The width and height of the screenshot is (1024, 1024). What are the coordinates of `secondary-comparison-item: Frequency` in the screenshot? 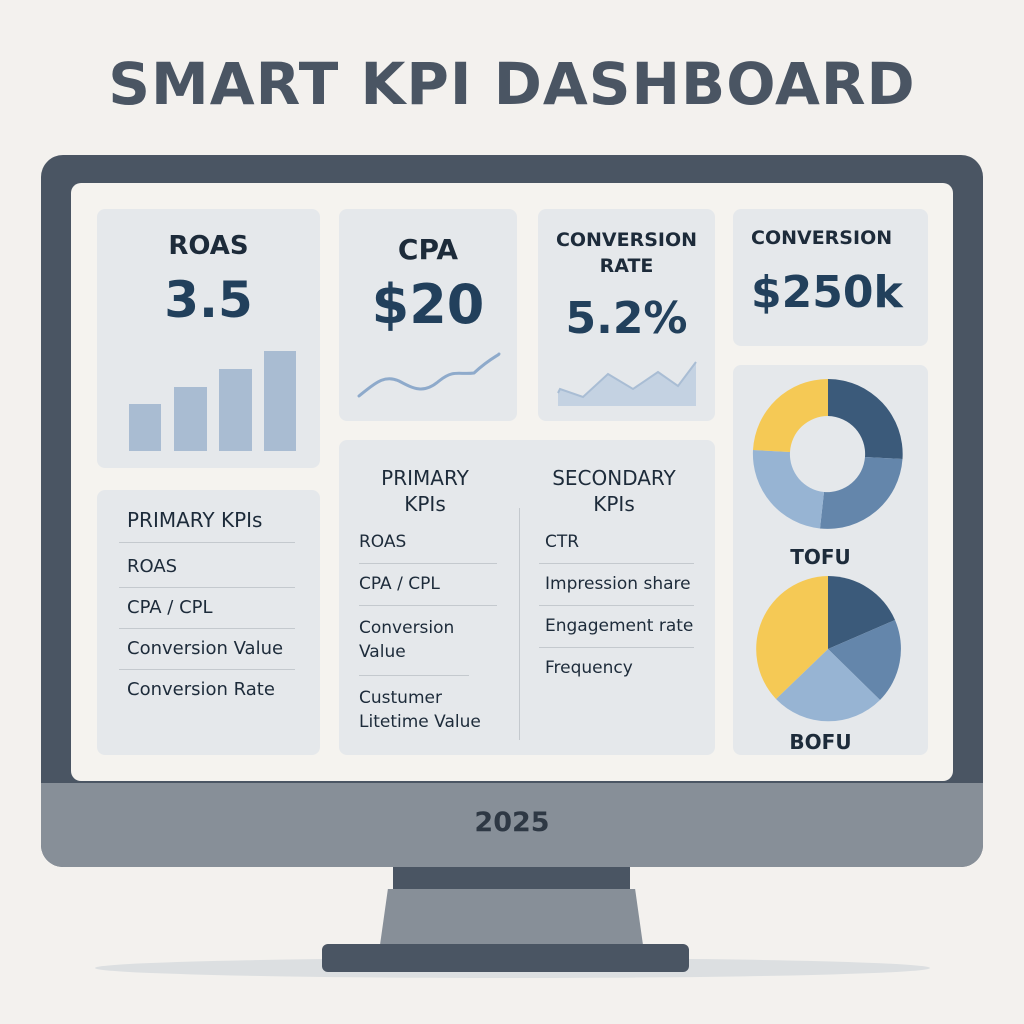 It's located at (589, 668).